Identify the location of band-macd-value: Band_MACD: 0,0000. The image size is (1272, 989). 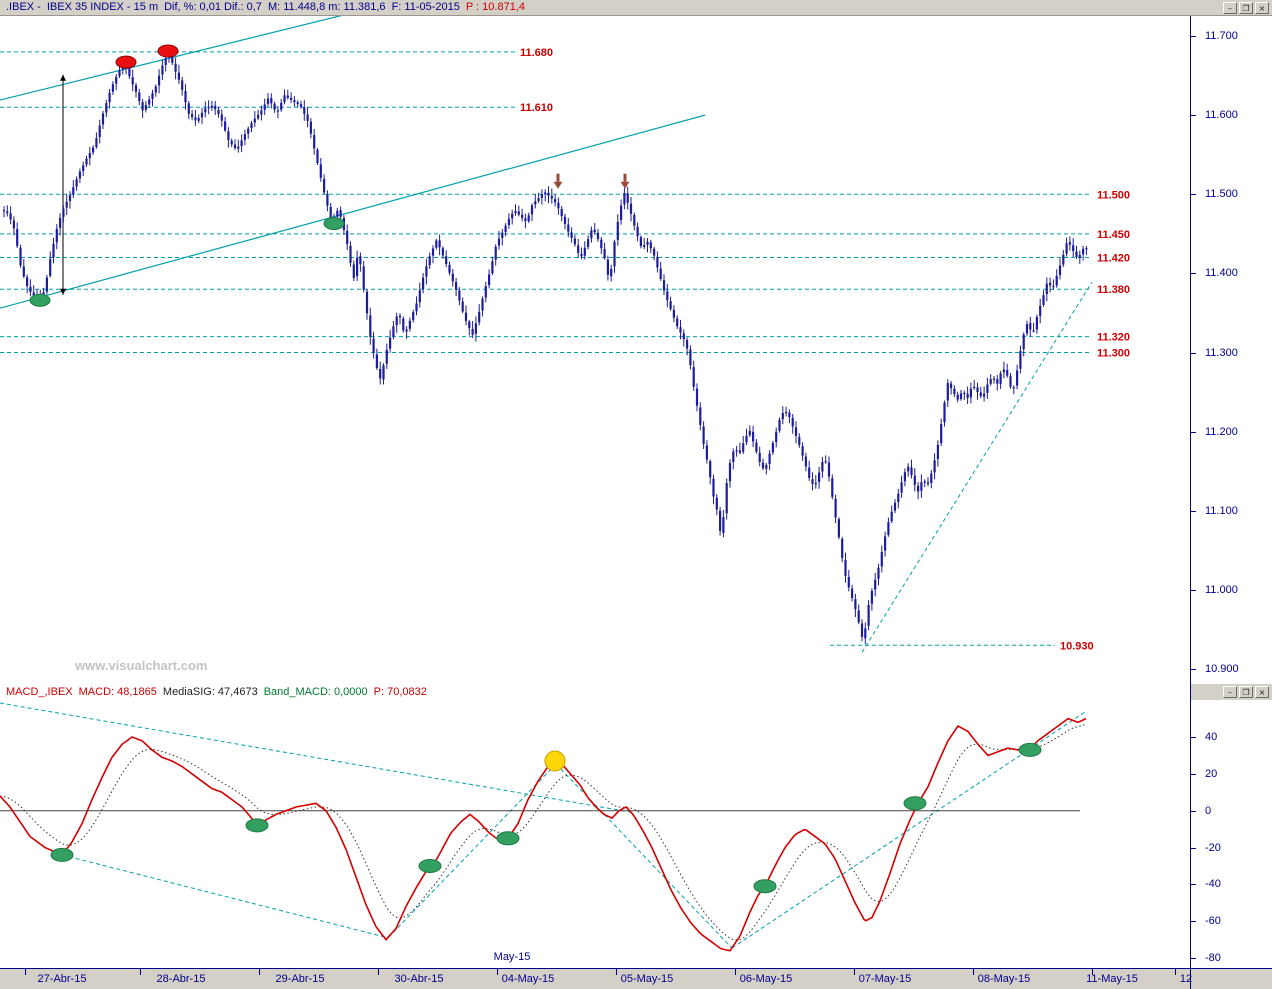
(315, 692).